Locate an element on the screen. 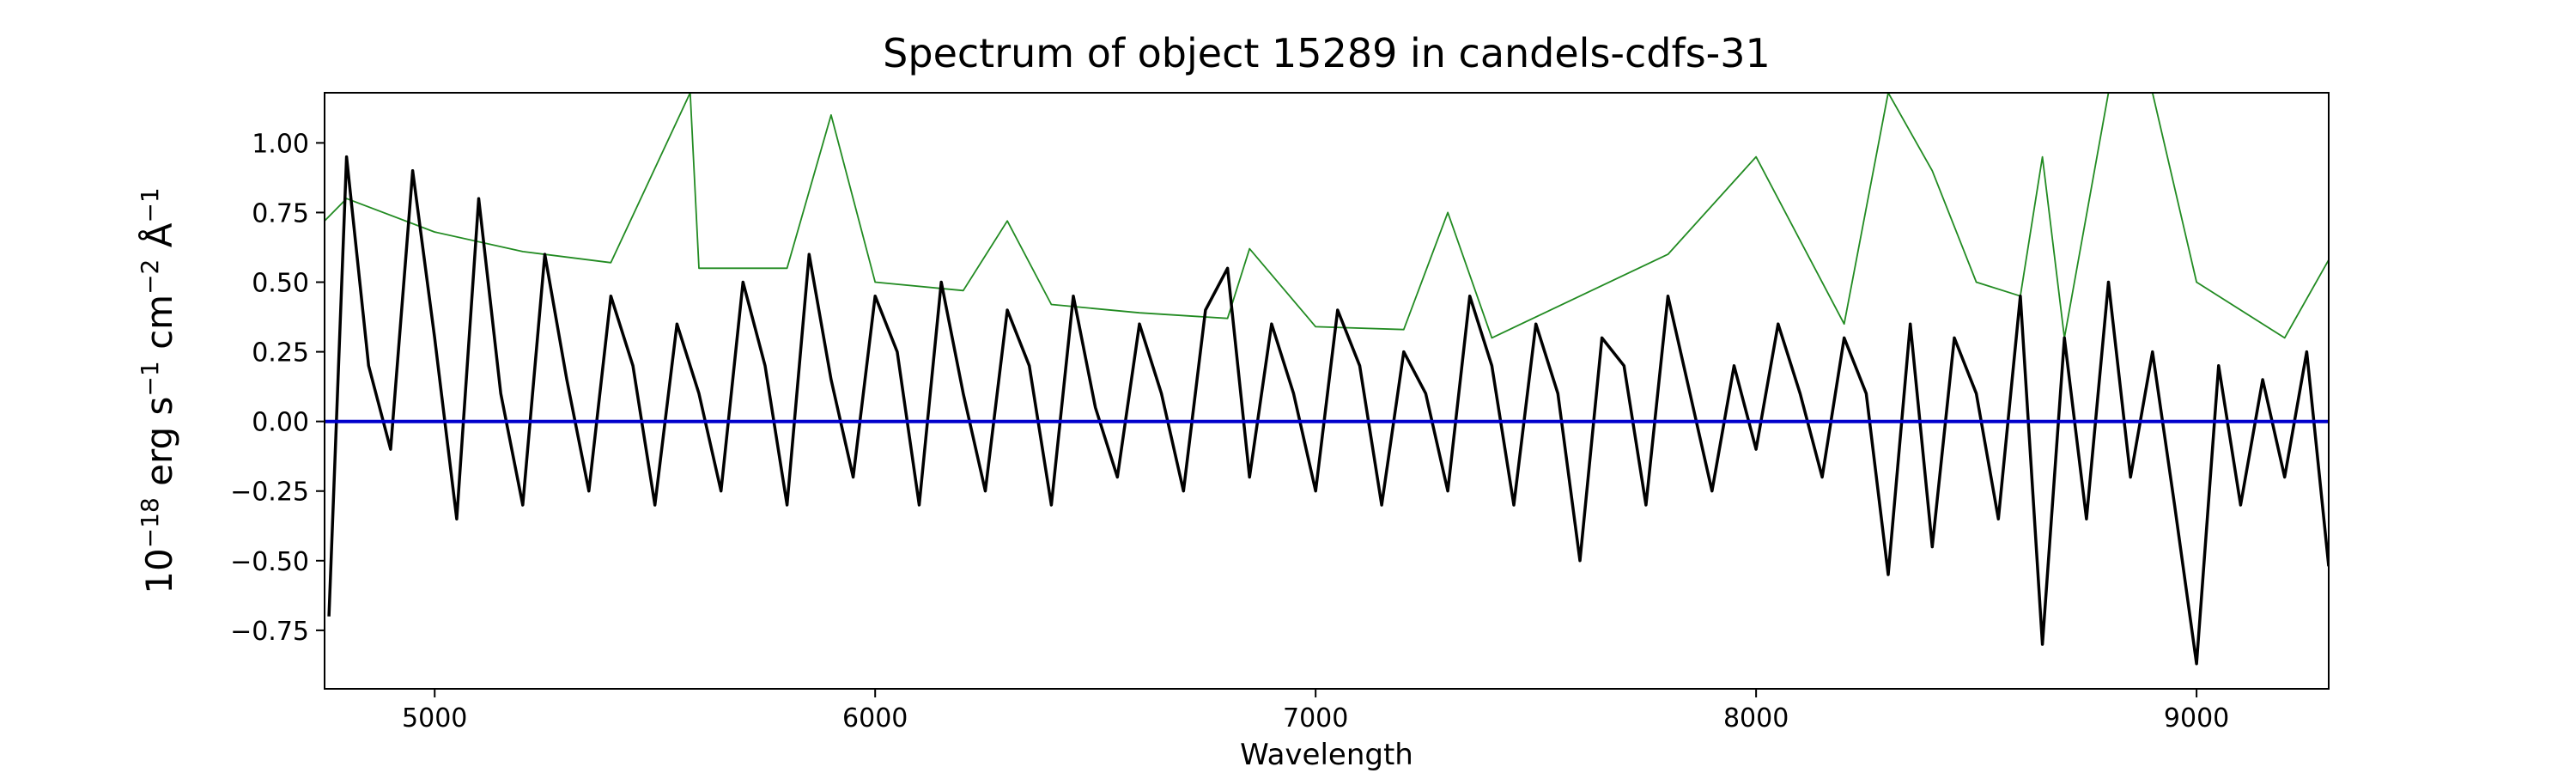 This screenshot has height=773, width=2576. x-tick-label: 5000 is located at coordinates (434, 718).